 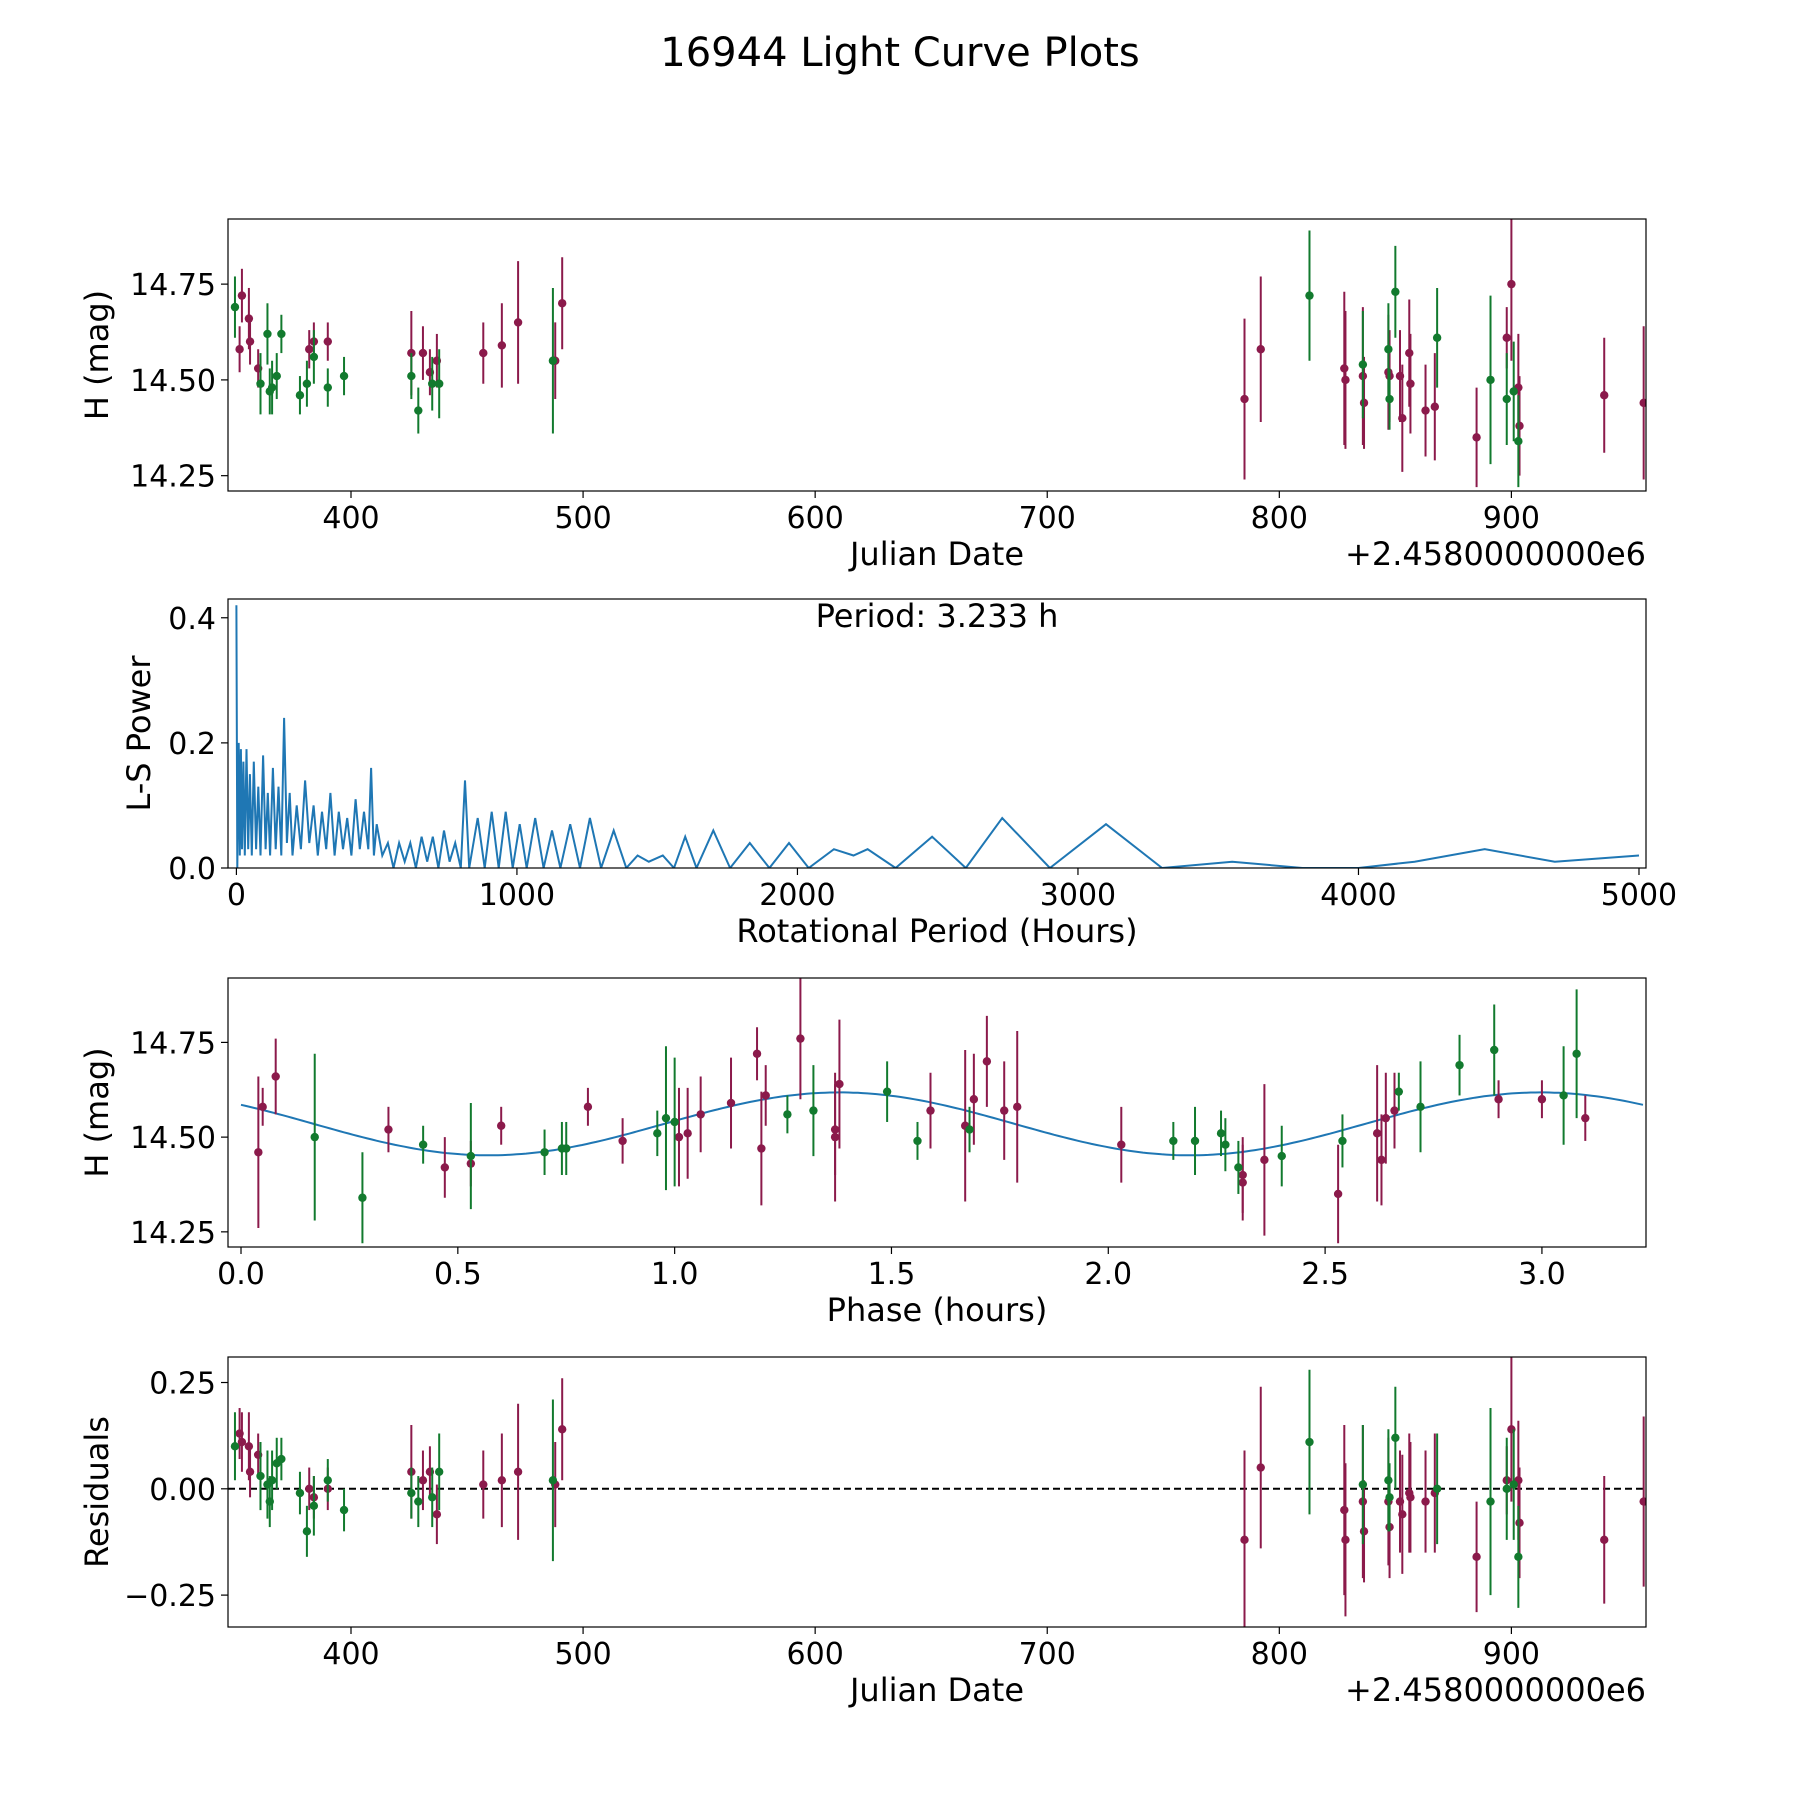 What do you see at coordinates (937, 616) in the screenshot?
I see `period-annotation: Period: 3.233 h` at bounding box center [937, 616].